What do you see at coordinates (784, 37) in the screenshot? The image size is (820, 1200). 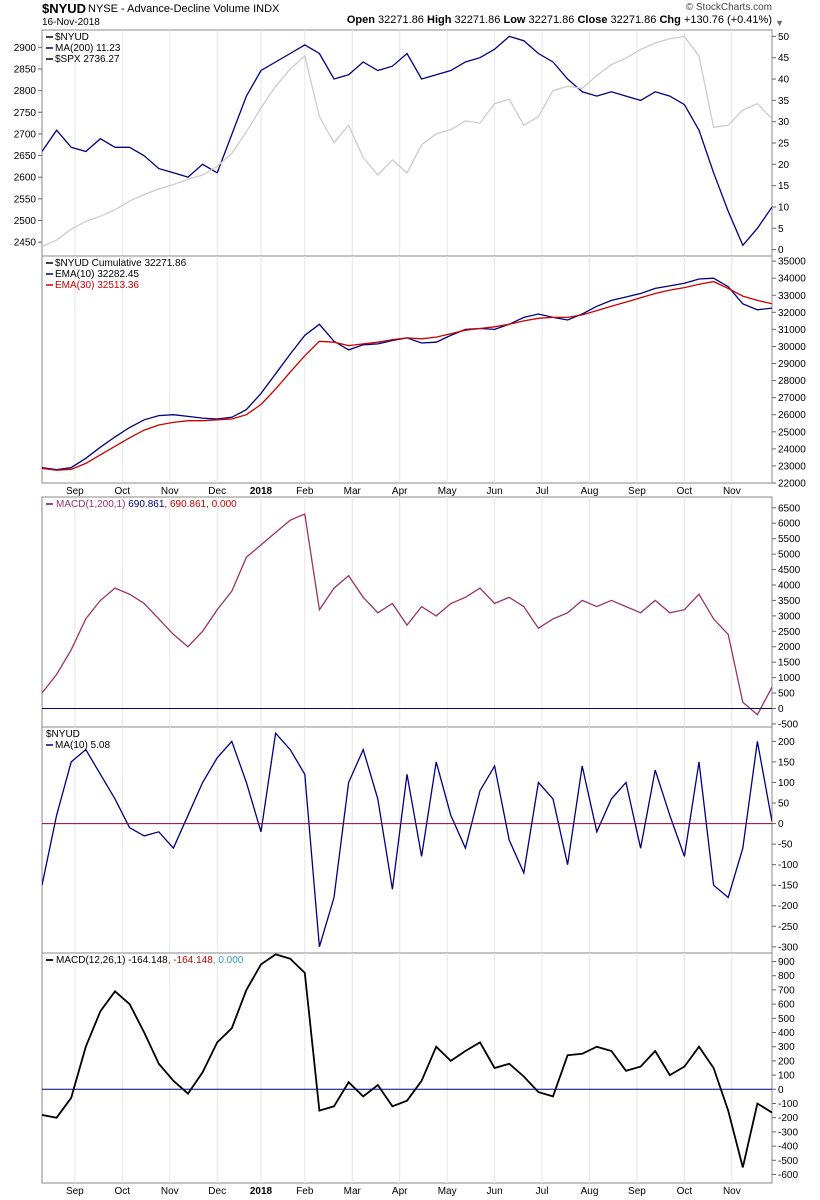 I see `right-axis-tick-label: 50` at bounding box center [784, 37].